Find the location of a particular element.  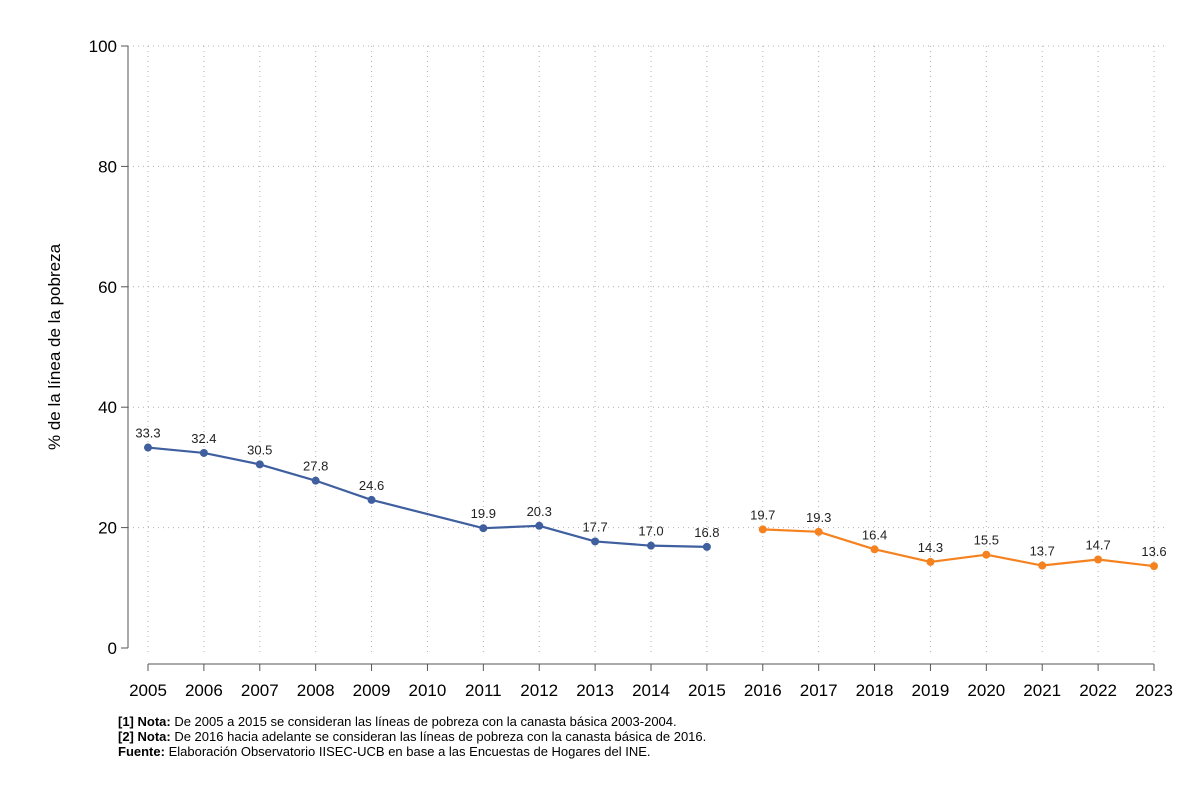

x-tick-label: 2022 is located at coordinates (1098, 690).